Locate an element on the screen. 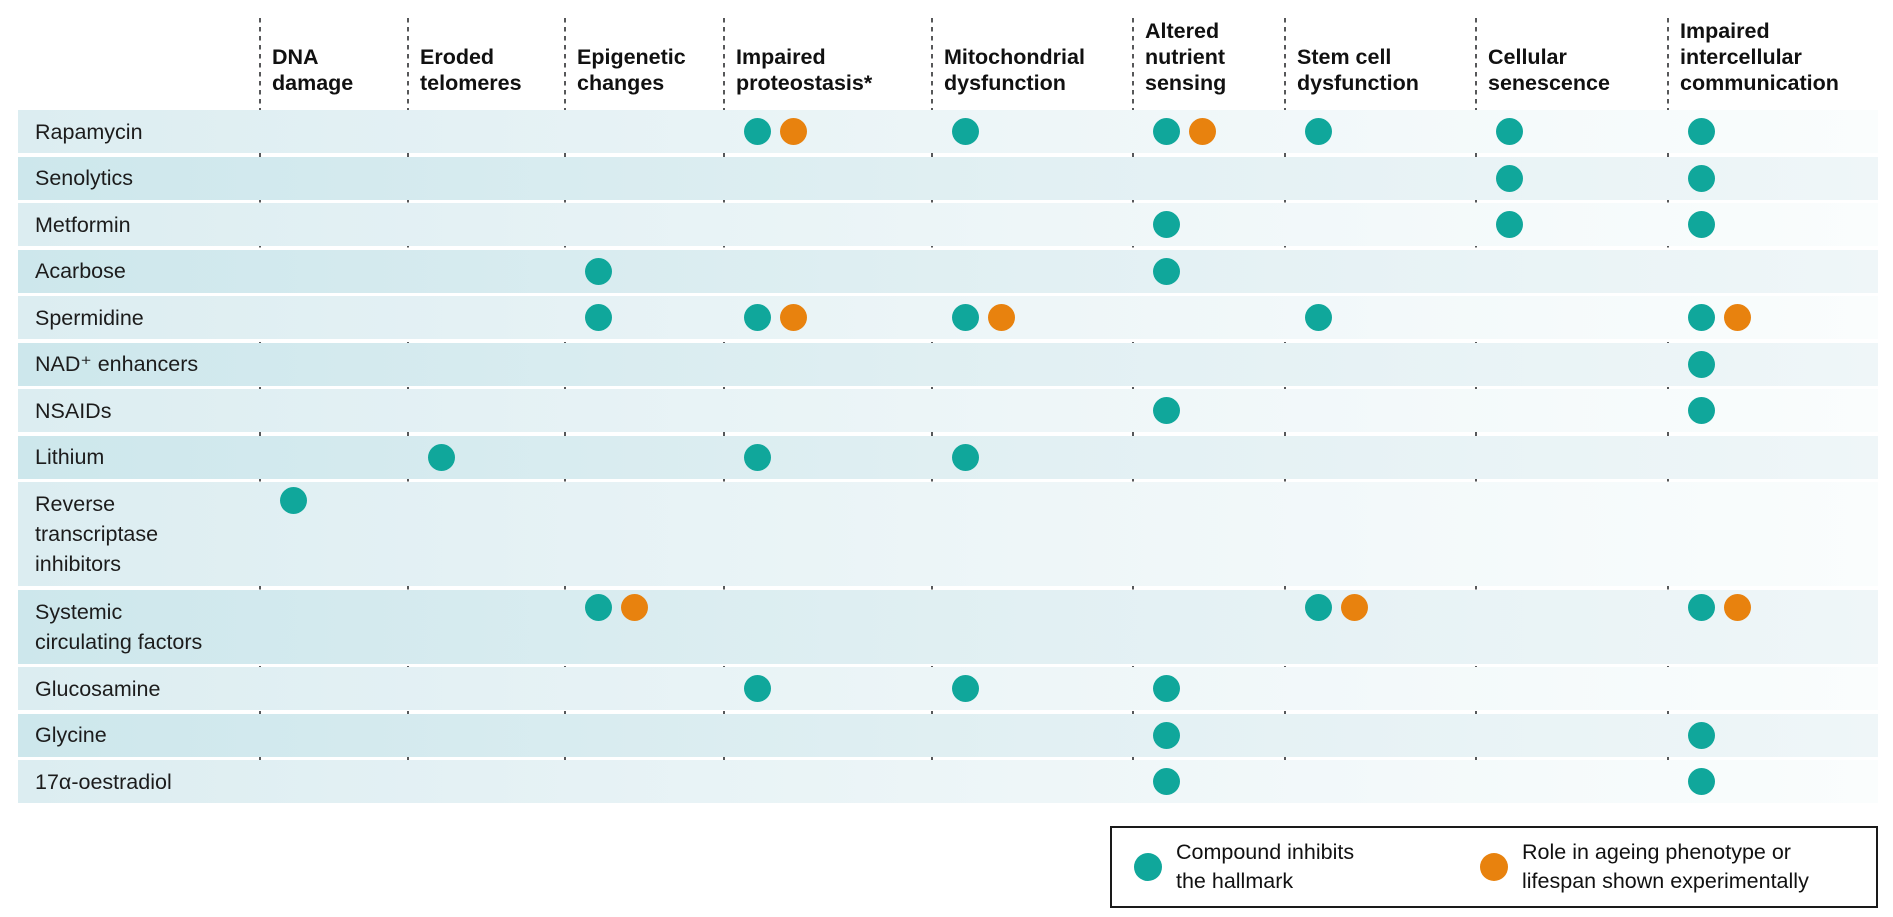 This screenshot has height=917, width=1893. dot-teal-acarbose-epigenetic-changes is located at coordinates (598, 271).